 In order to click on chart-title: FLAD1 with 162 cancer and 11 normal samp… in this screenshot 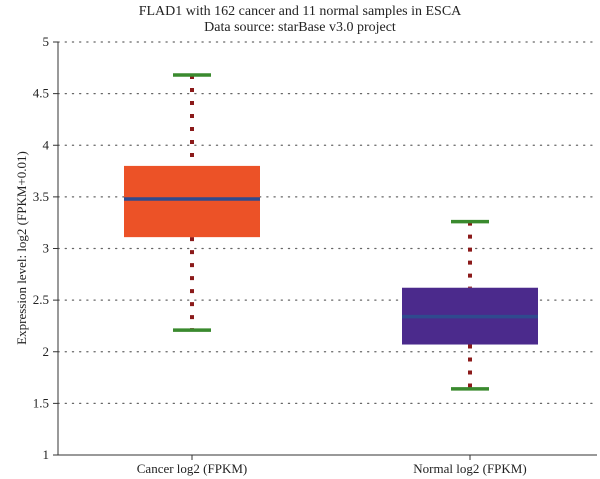, I will do `click(300, 11)`.